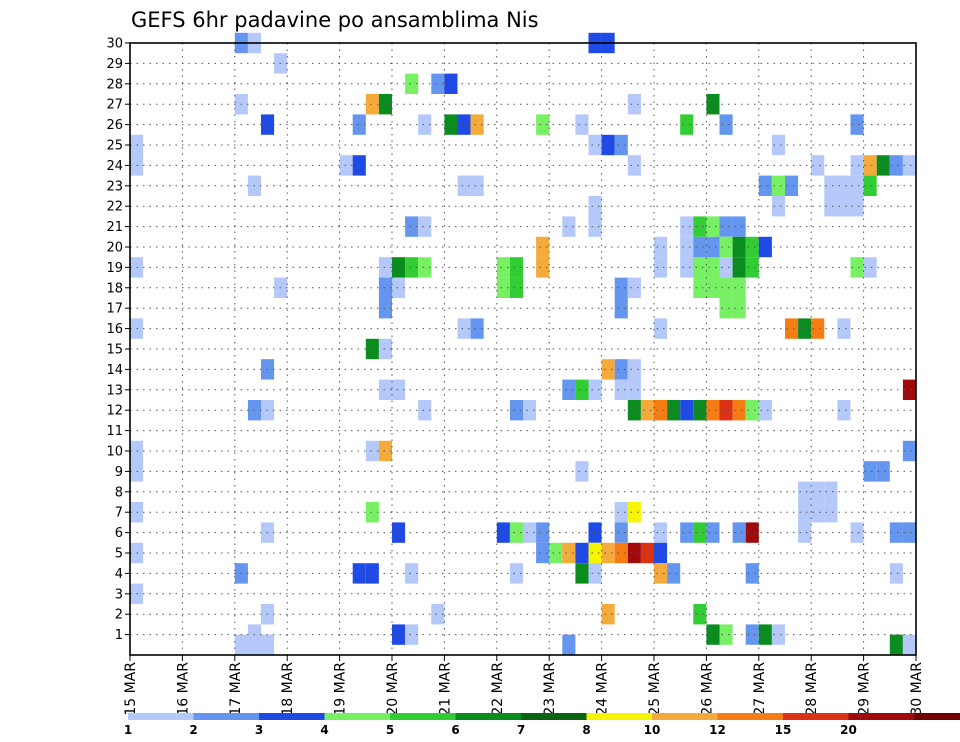 The image size is (960, 742). What do you see at coordinates (119, 513) in the screenshot?
I see `y-tick-label: 7` at bounding box center [119, 513].